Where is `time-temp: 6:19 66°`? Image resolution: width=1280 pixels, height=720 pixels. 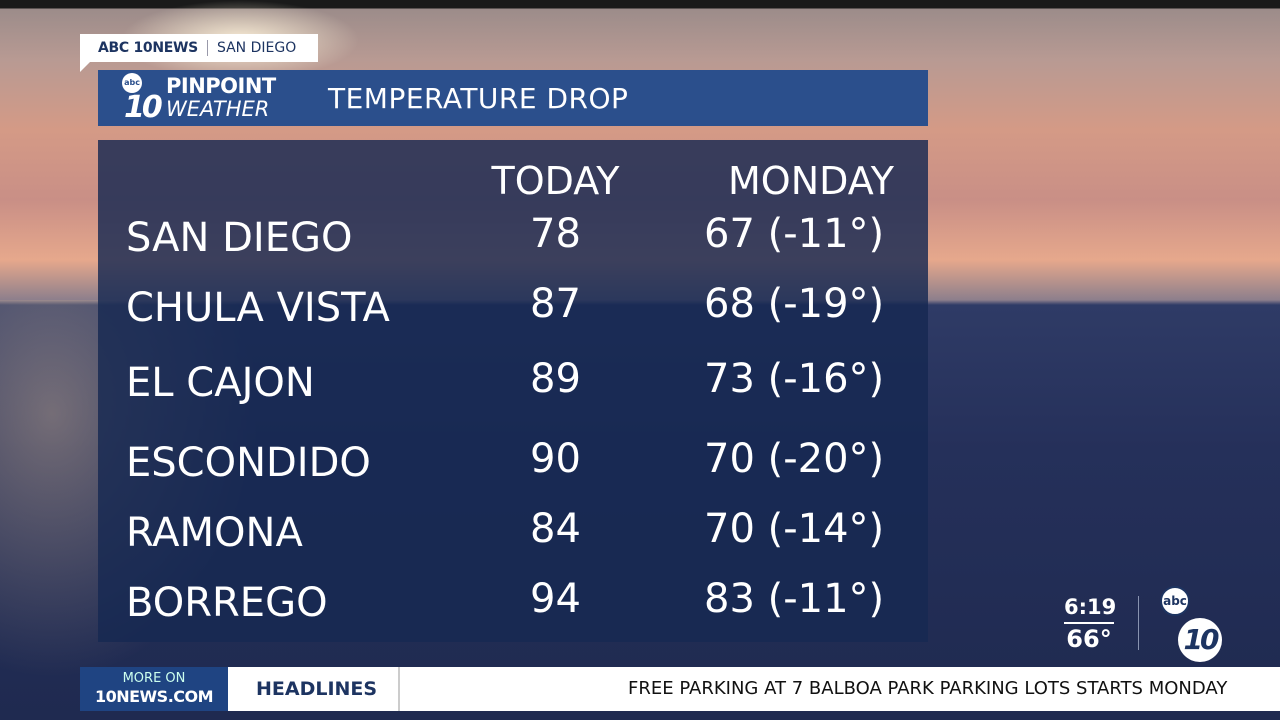 time-temp: 6:19 66° is located at coordinates (1090, 624).